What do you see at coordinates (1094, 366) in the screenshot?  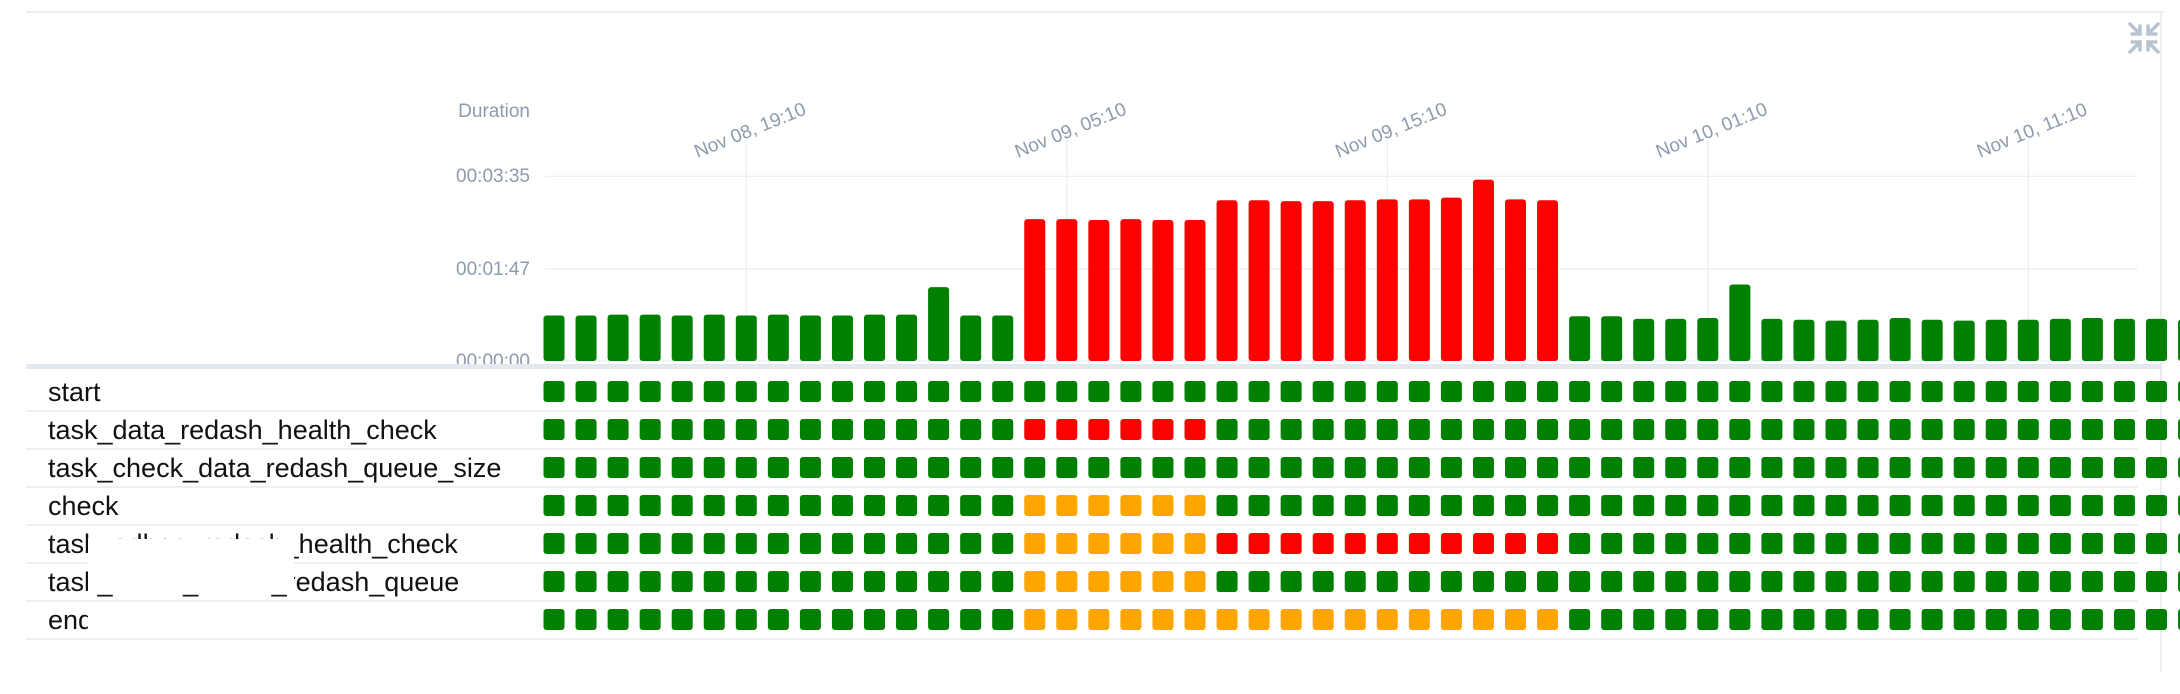 I see `chart-separator` at bounding box center [1094, 366].